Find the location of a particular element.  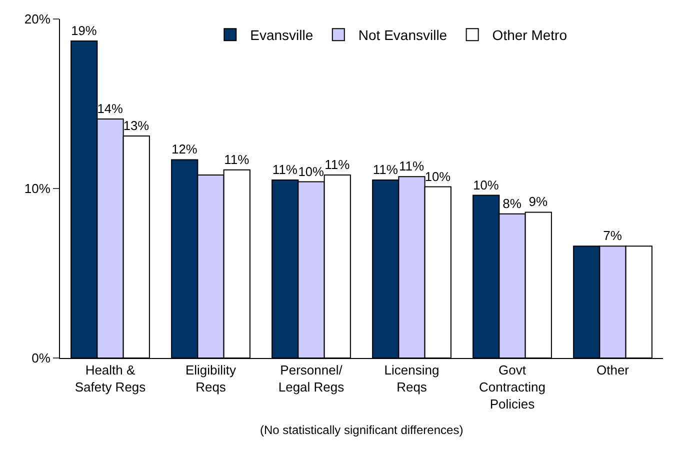

x-tick-label: Other is located at coordinates (613, 370).